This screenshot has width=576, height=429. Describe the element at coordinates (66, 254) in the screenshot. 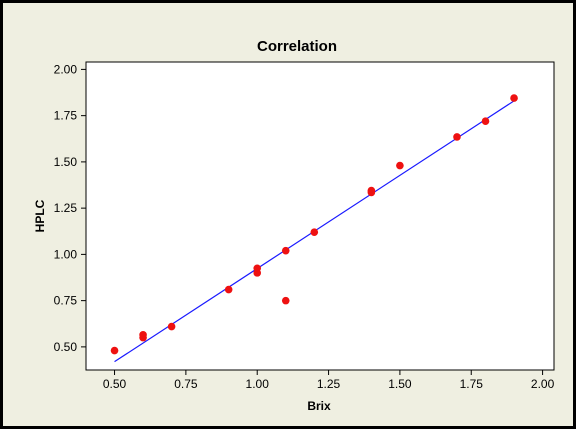

I see `y-tick-label: 1.00` at that location.